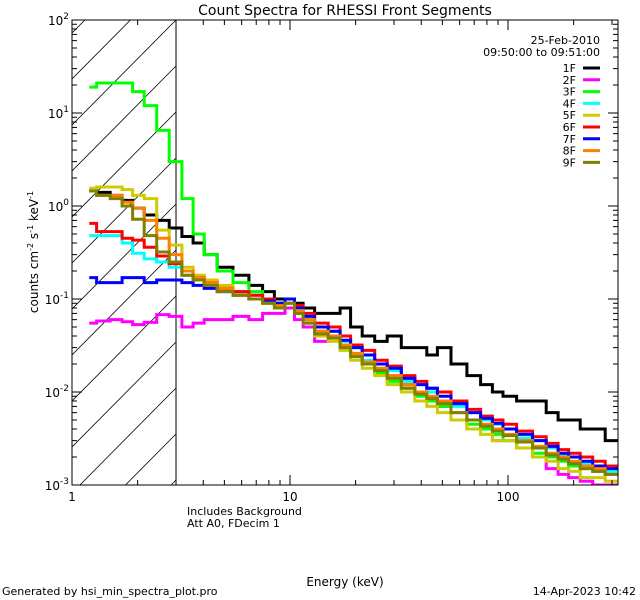 Image resolution: width=640 pixels, height=600 pixels. I want to click on footer-generated-by: Generated by hsi_min_spectra_plot.pro, so click(110, 591).